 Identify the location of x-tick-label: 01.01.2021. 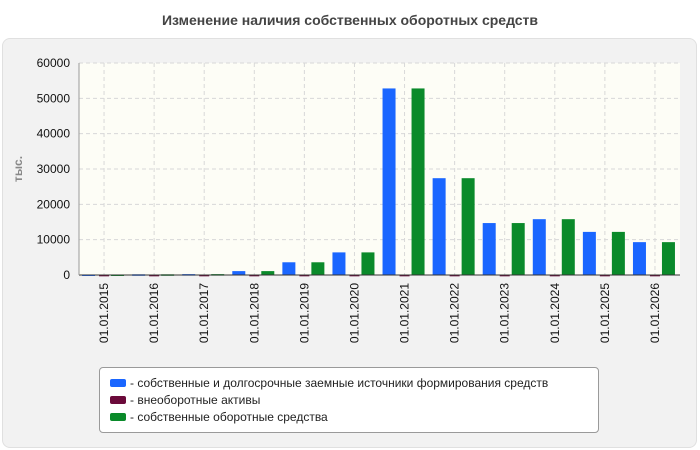
(405, 313).